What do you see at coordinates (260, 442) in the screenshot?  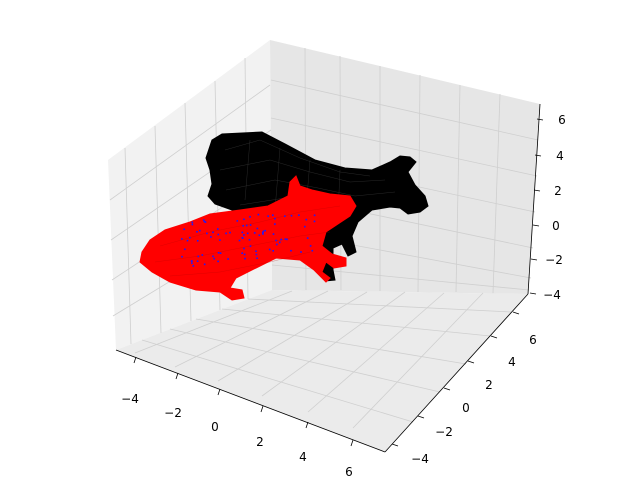 I see `x-tick-label: 2` at bounding box center [260, 442].